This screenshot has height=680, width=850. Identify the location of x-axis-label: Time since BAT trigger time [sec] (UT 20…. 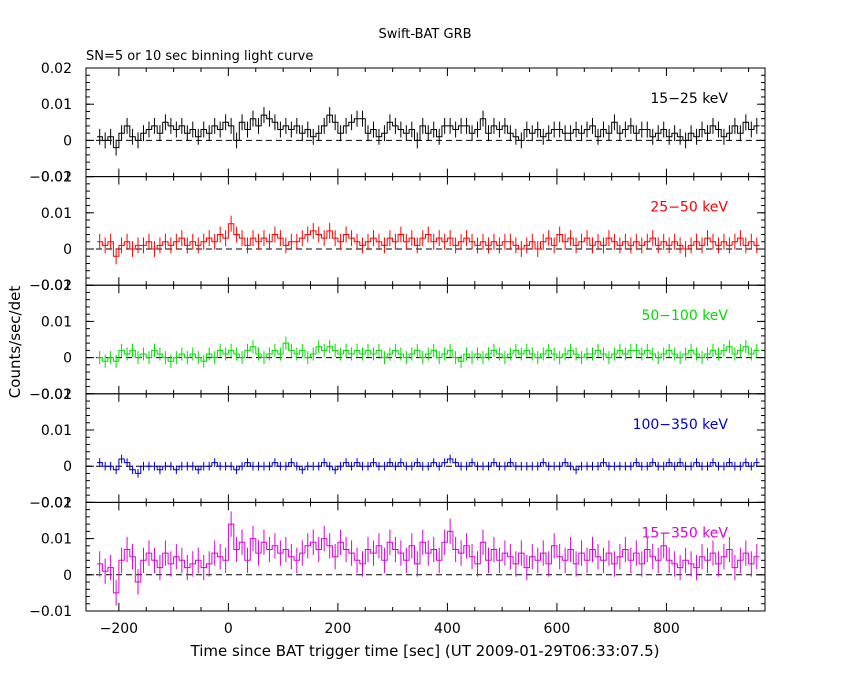
(425, 651).